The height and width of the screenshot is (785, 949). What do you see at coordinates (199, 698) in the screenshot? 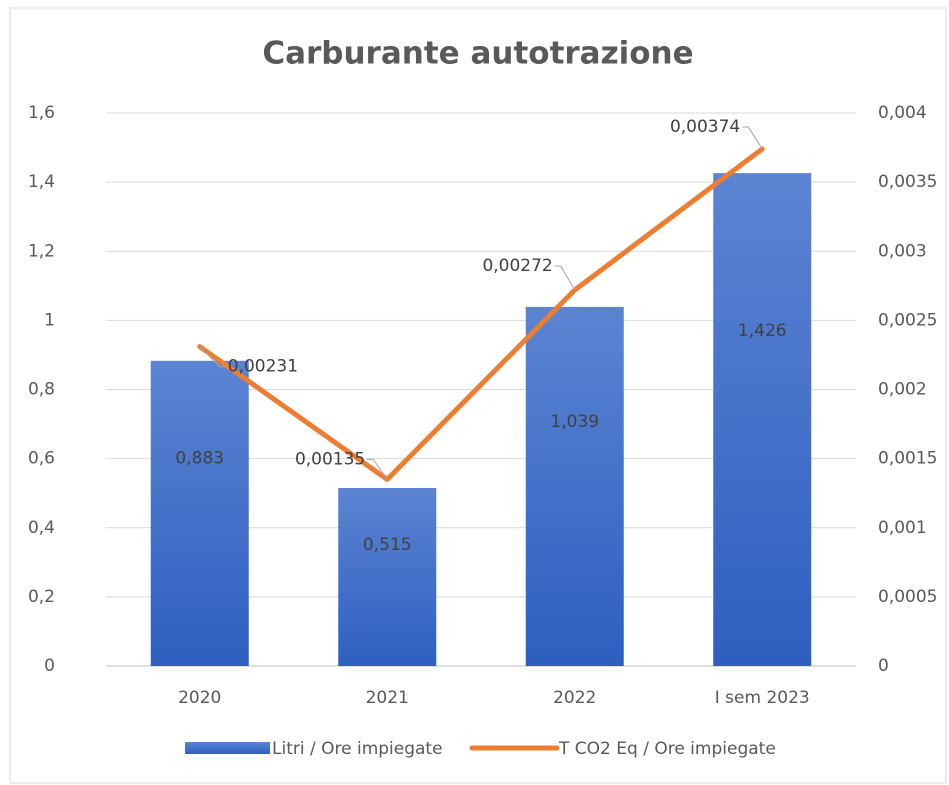
I see `x-tick-label: 2020` at bounding box center [199, 698].